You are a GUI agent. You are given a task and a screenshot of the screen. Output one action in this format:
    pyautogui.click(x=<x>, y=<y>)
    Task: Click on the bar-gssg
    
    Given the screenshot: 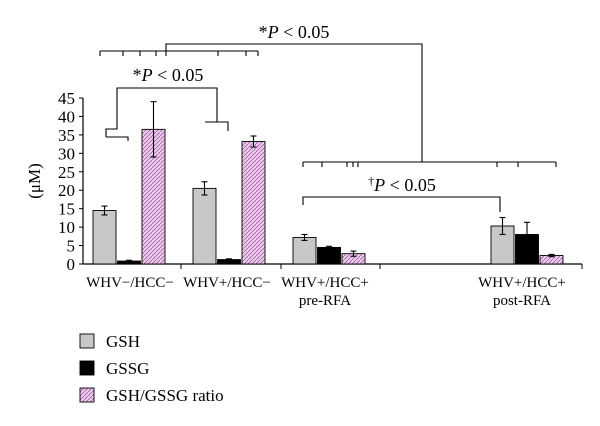 What is the action you would take?
    pyautogui.click(x=329, y=255)
    